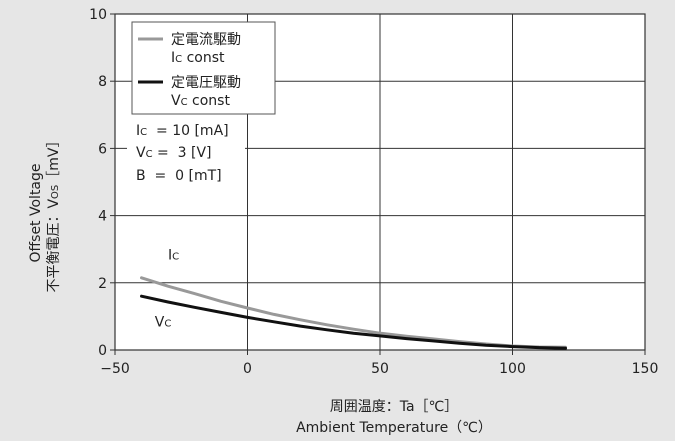 Image resolution: width=675 pixels, height=441 pixels. Describe the element at coordinates (394, 407) in the screenshot. I see `x-axis-label-jp: 周囲温度：Ta［℃］` at that location.